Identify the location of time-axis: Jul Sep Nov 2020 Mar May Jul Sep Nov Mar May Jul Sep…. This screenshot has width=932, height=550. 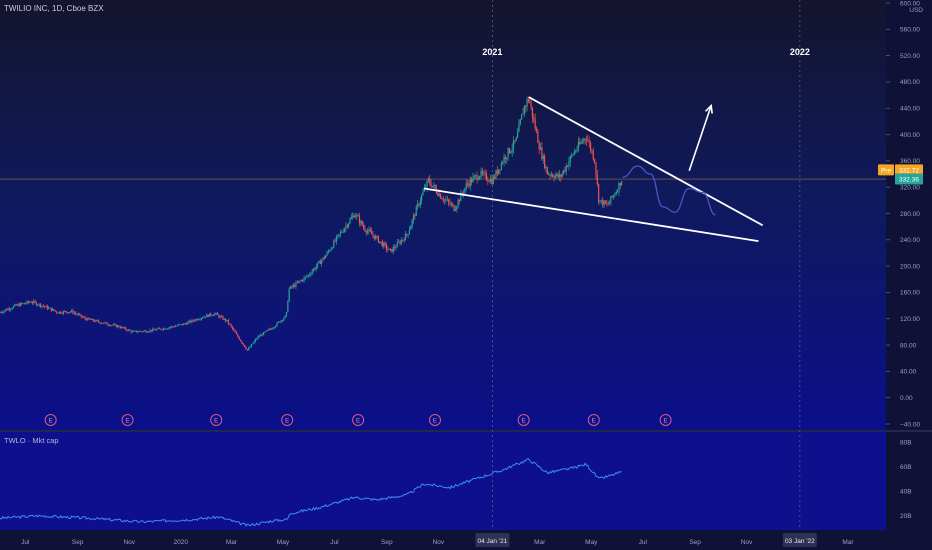
(437, 540).